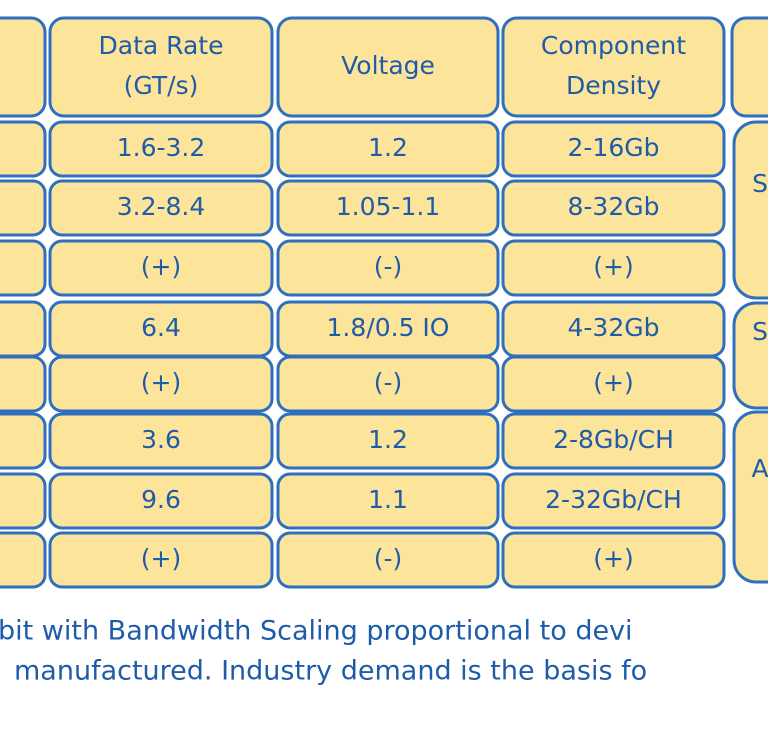 Image resolution: width=768 pixels, height=750 pixels. Describe the element at coordinates (161, 85) in the screenshot. I see `header-text: (GT/s)` at that location.